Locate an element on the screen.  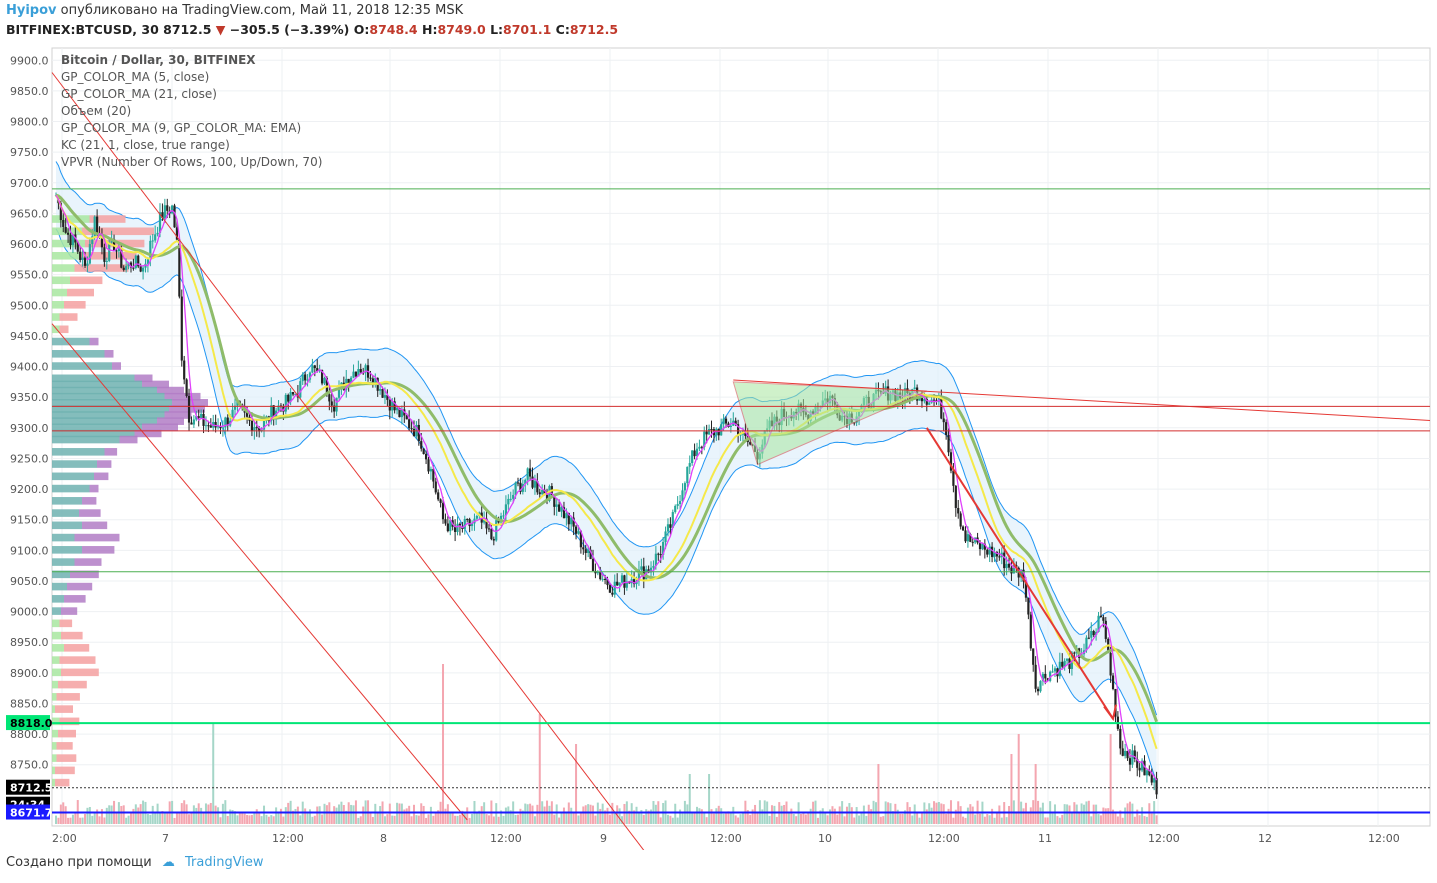
tradingview-logo-icon: ☁ is located at coordinates (168, 862).